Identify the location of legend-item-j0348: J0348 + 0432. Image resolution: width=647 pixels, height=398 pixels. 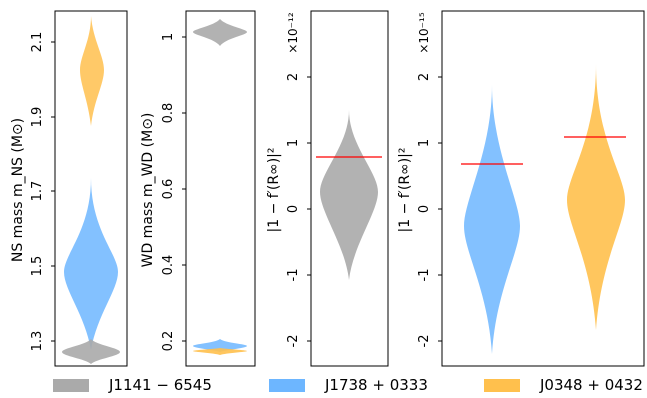
(563, 385).